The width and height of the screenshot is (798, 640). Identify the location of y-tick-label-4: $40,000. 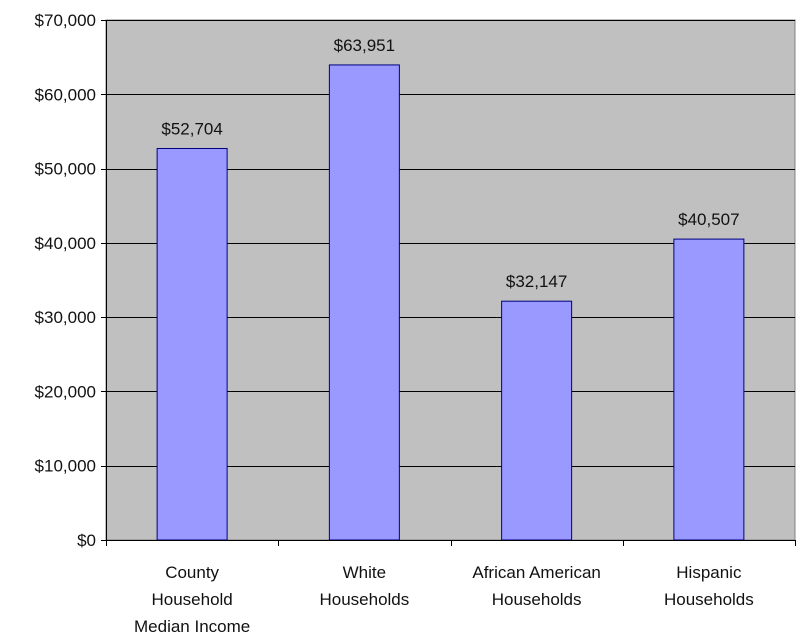
(65, 243).